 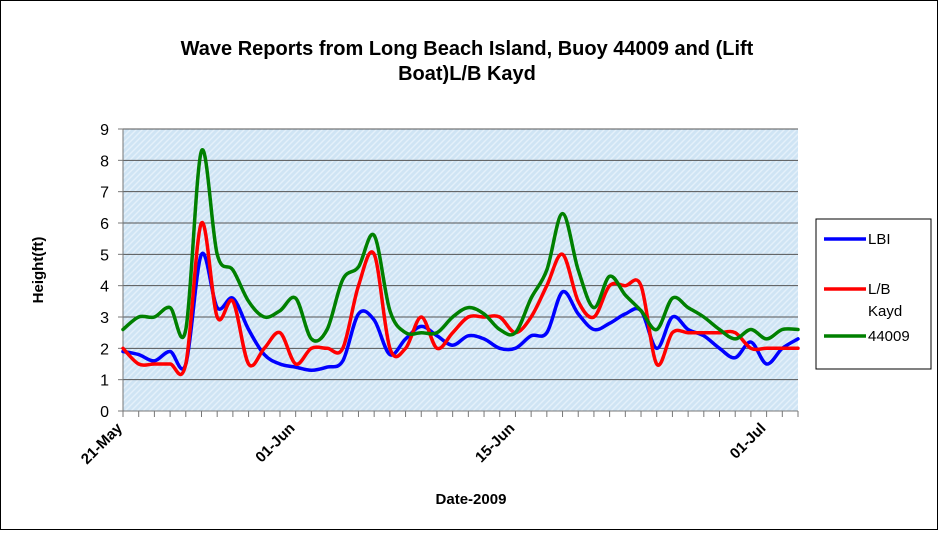 What do you see at coordinates (104, 193) in the screenshot?
I see `y-tick-label-7: 7` at bounding box center [104, 193].